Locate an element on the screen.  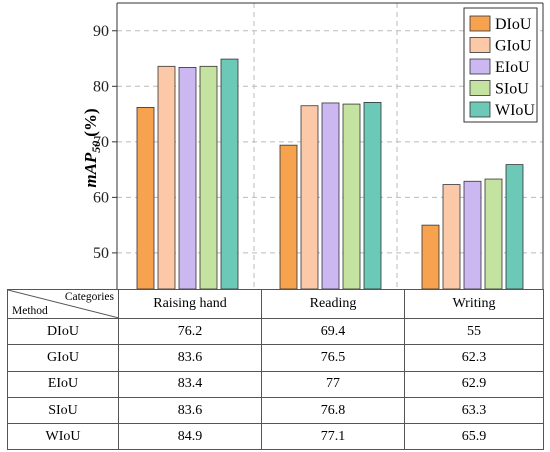
bar-siou-writing is located at coordinates (493, 234).